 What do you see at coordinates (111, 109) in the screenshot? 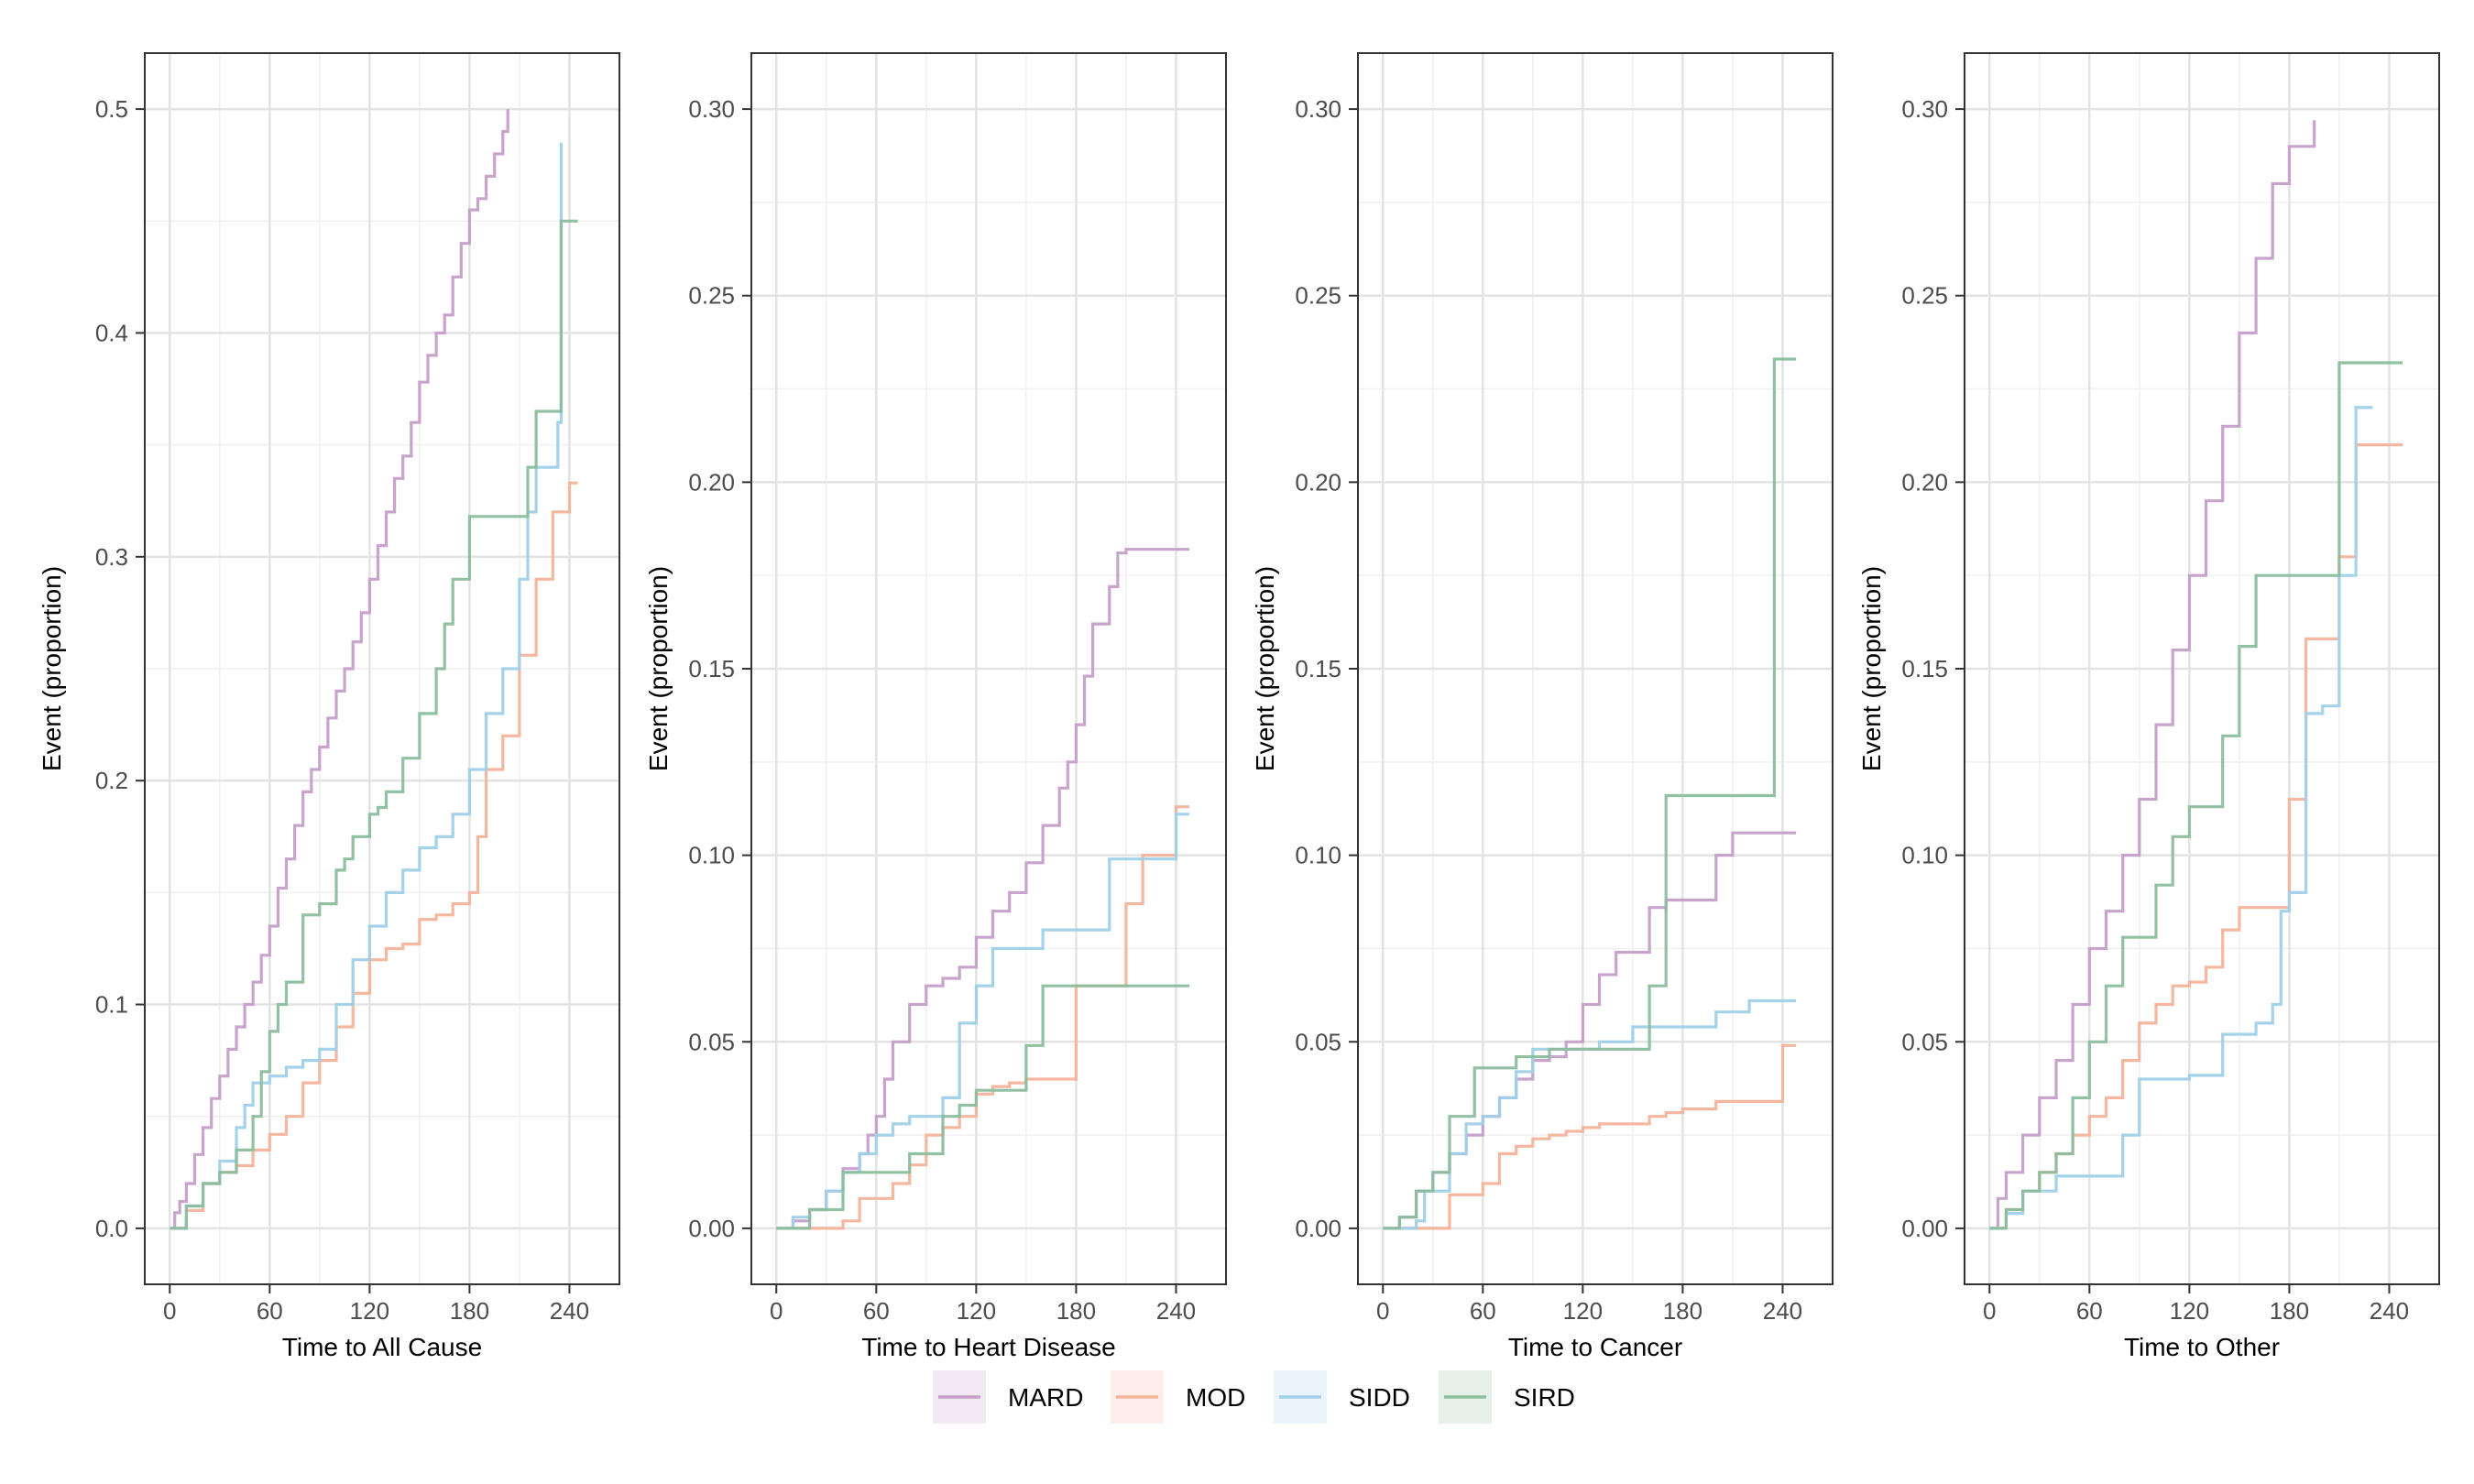
I see `y-tick-label: 0.5` at bounding box center [111, 109].